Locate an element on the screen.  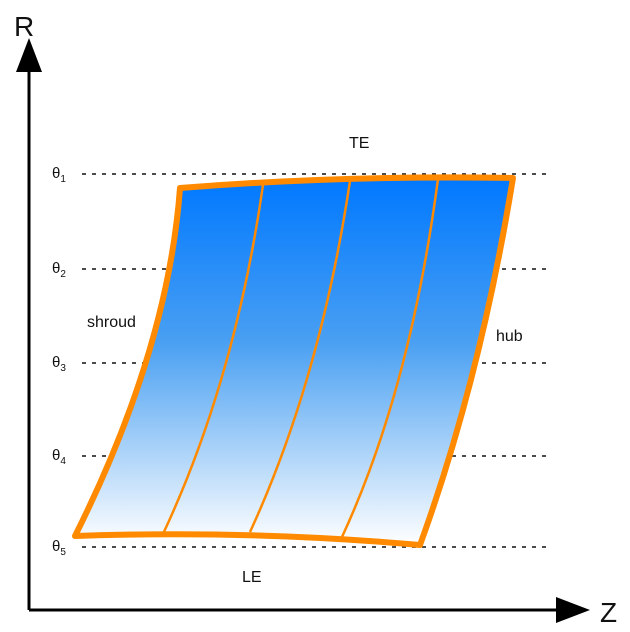
r-axis-label: R is located at coordinates (24, 26).